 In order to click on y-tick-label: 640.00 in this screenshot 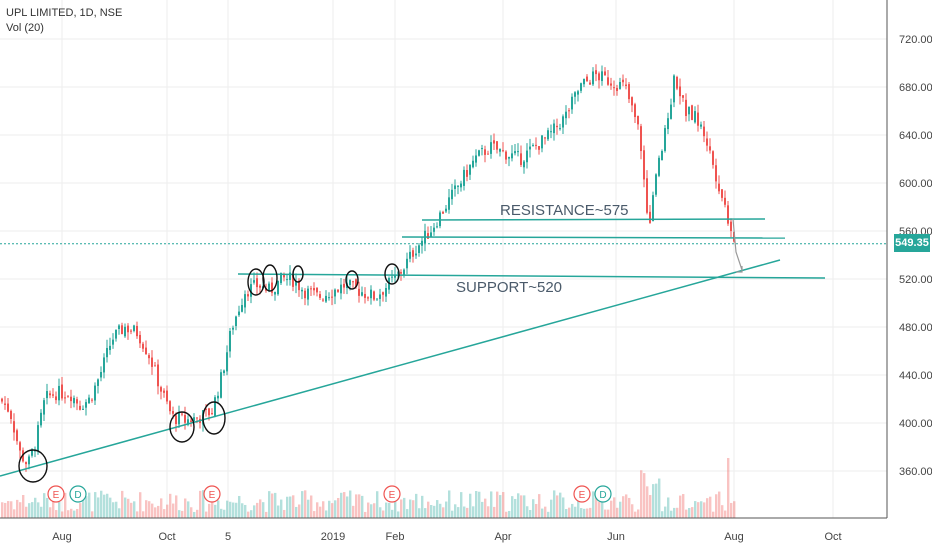, I will do `click(915, 136)`.